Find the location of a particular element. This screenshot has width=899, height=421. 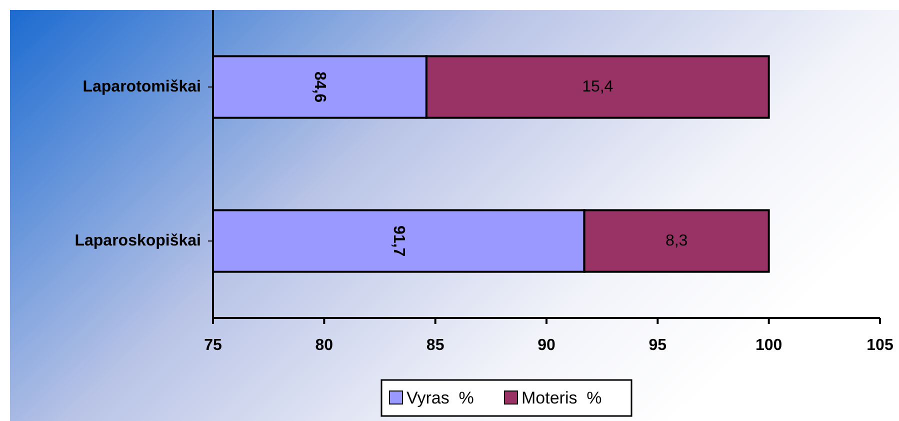

x-tick-label: 75 is located at coordinates (213, 345).